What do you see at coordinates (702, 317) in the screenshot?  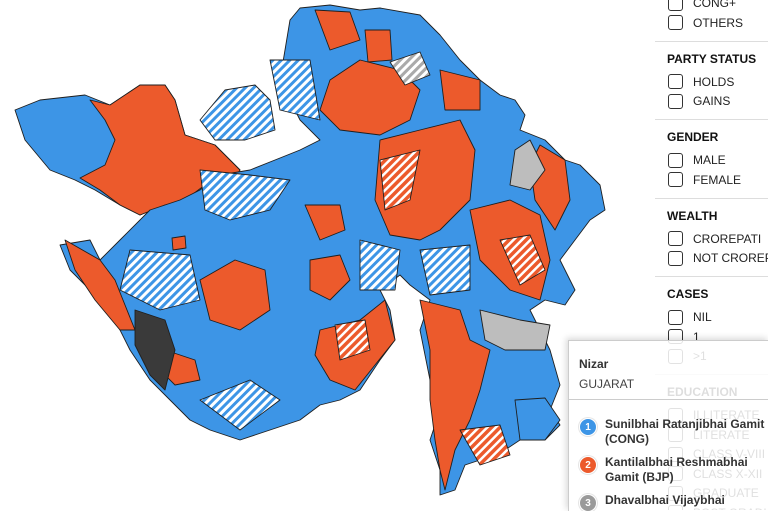 I see `option-label: NIL` at bounding box center [702, 317].